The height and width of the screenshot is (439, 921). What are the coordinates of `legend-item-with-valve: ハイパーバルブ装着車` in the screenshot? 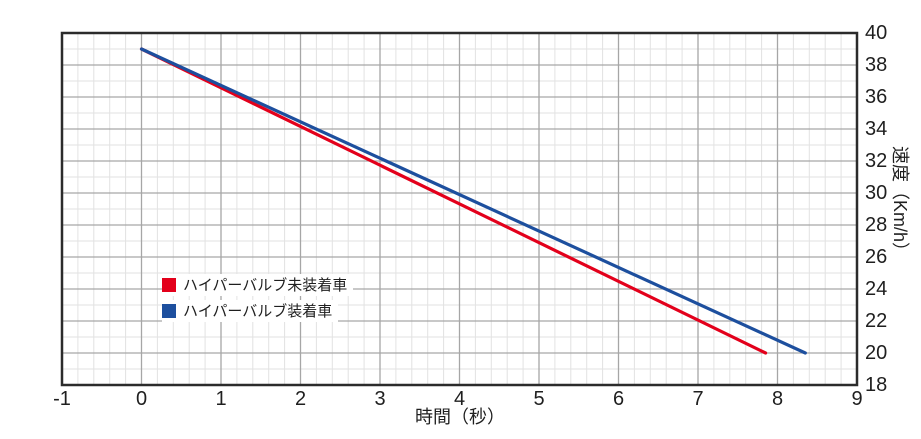 It's located at (250, 311).